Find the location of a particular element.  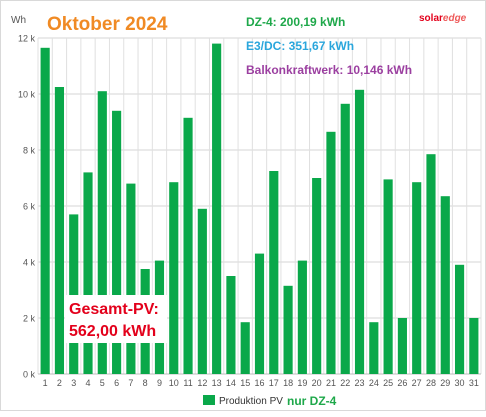

y-tick-label: 12 k is located at coordinates (27, 39).